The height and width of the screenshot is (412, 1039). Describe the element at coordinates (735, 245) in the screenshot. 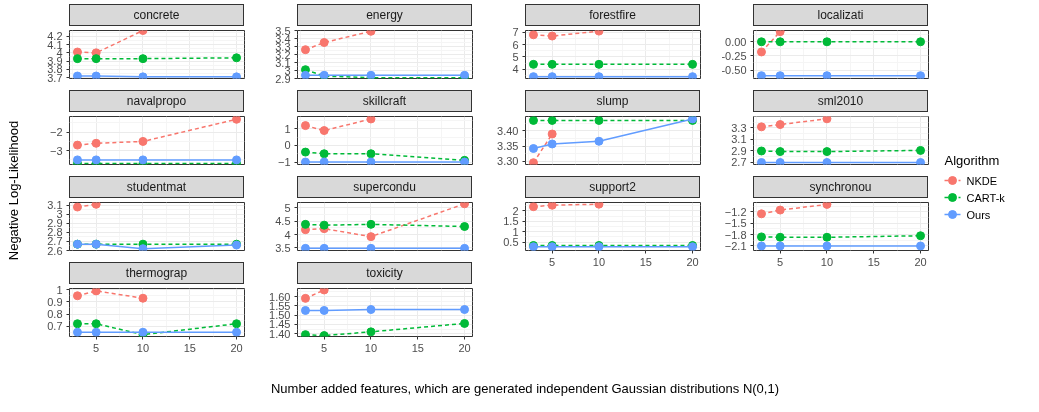

I see `y-tick-label: −2.1` at that location.